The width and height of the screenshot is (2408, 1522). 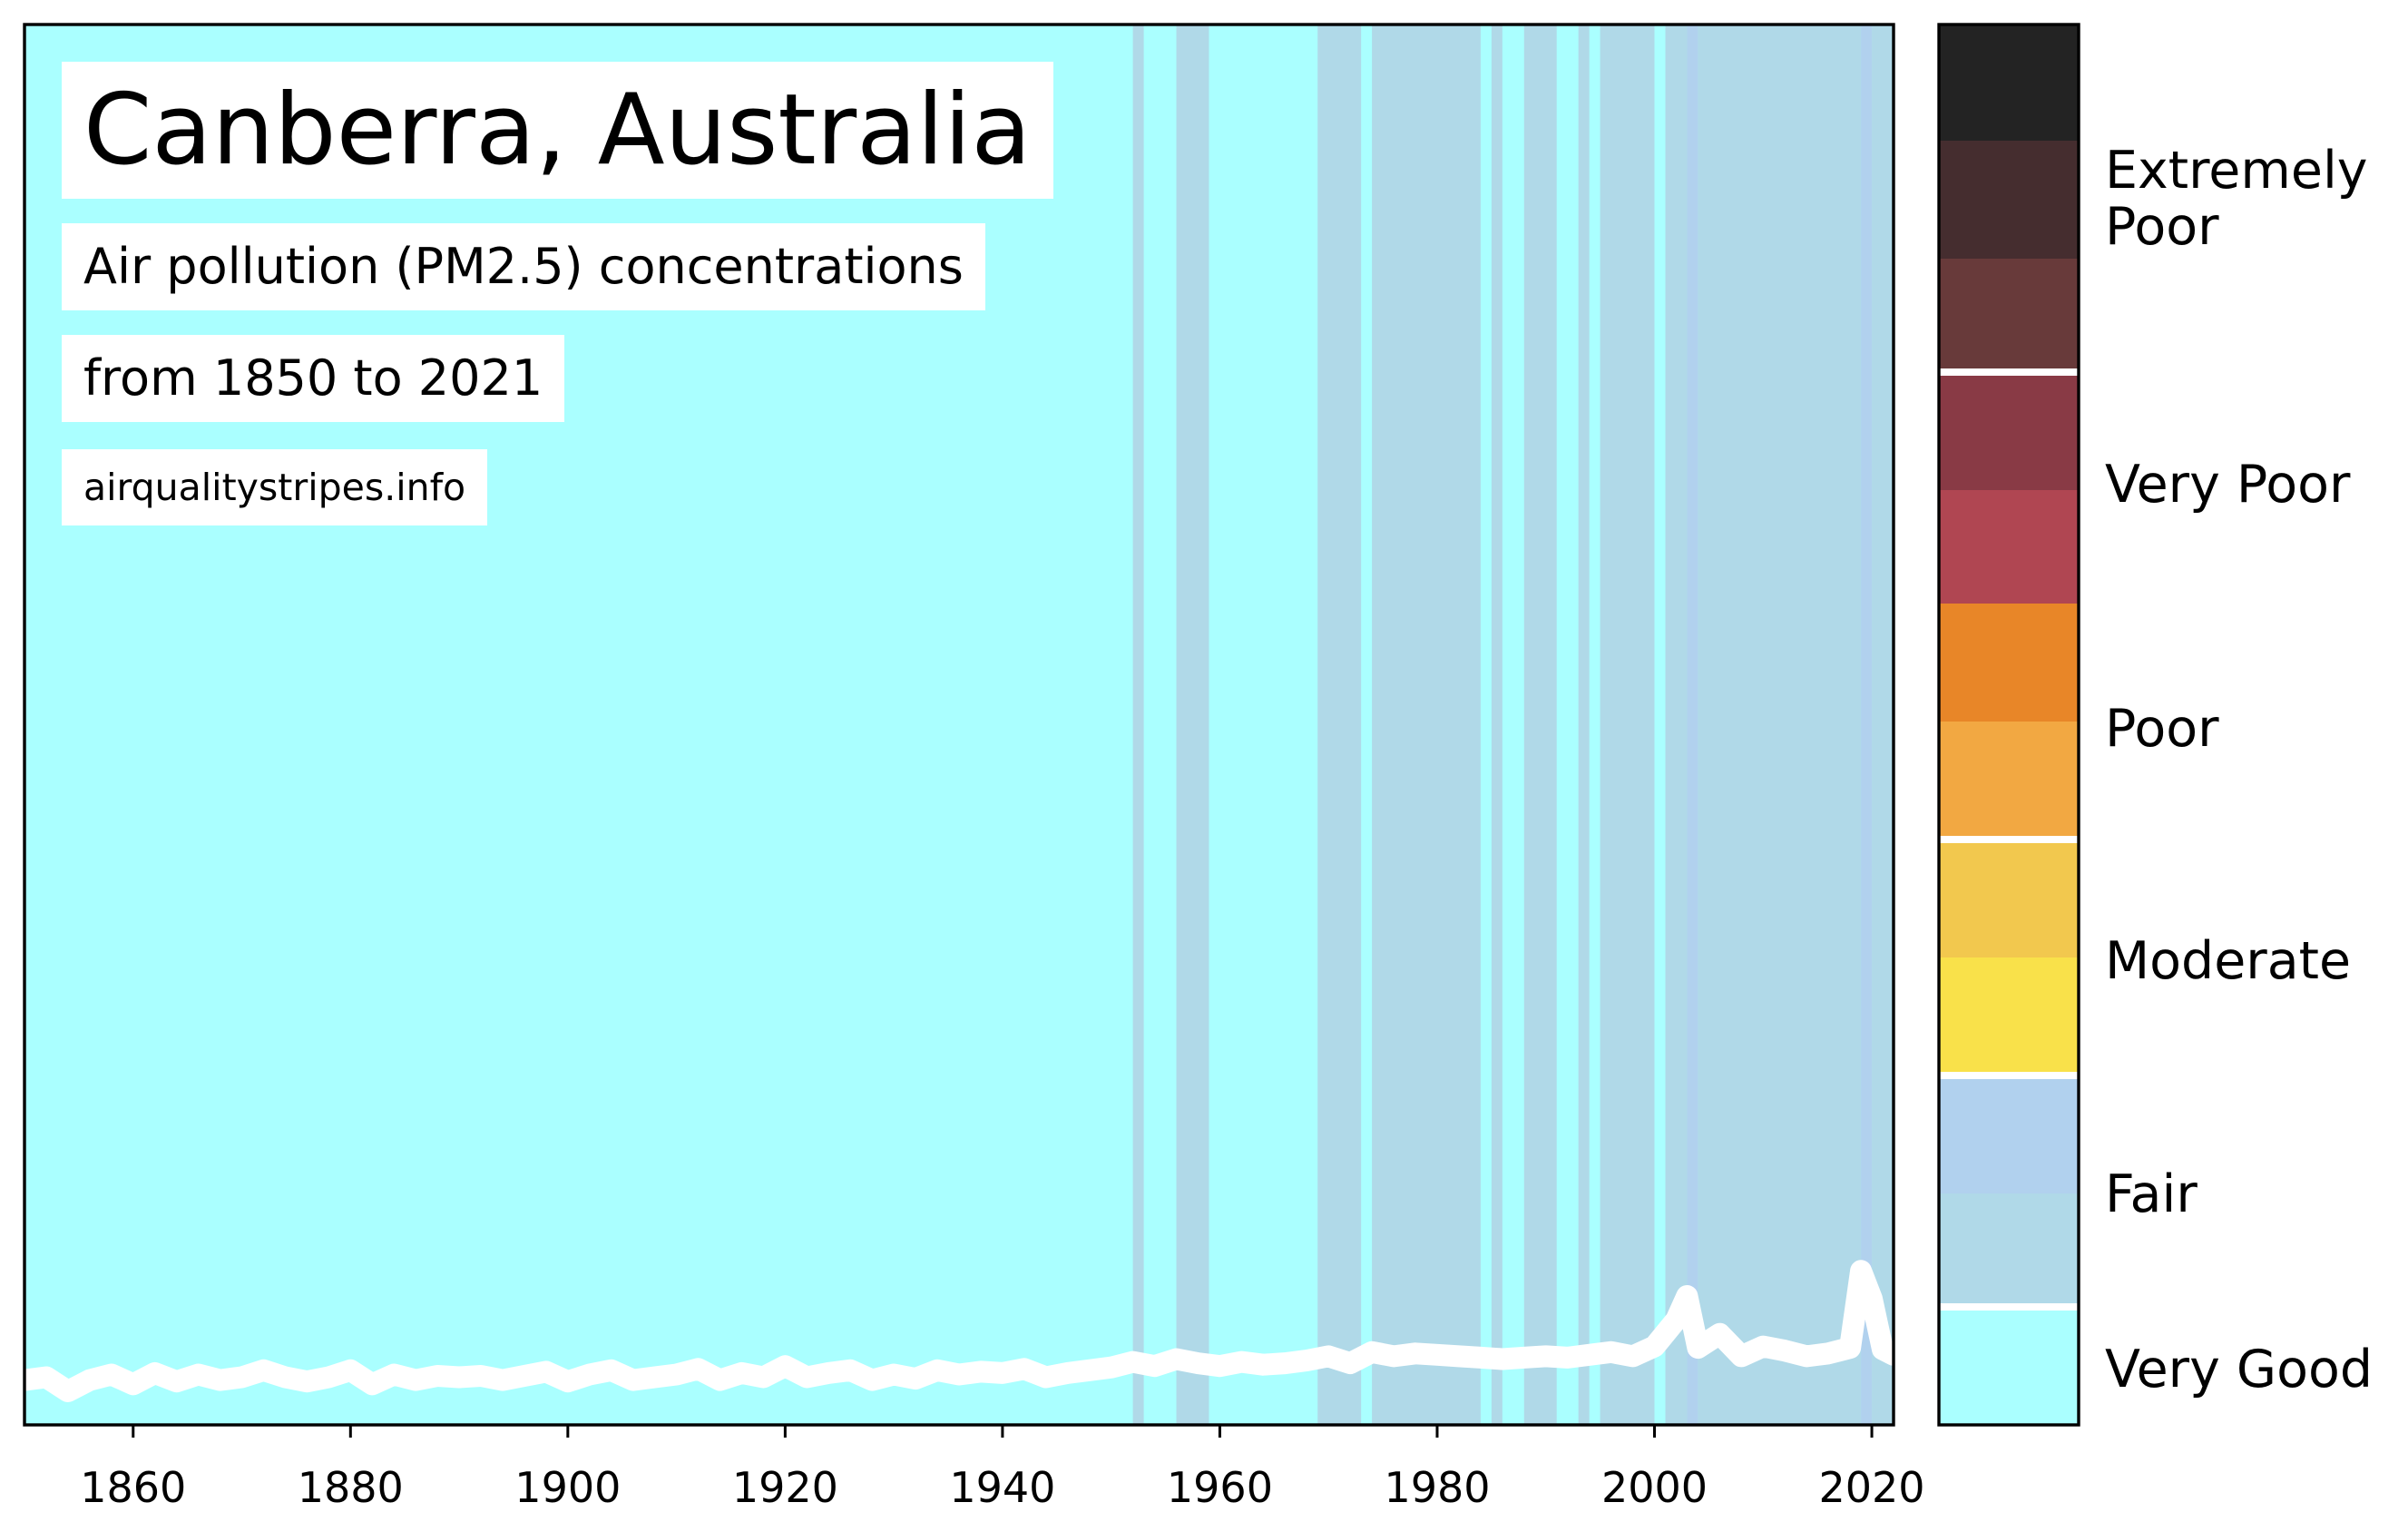 I want to click on stripe-2004, so click(x=1780, y=725).